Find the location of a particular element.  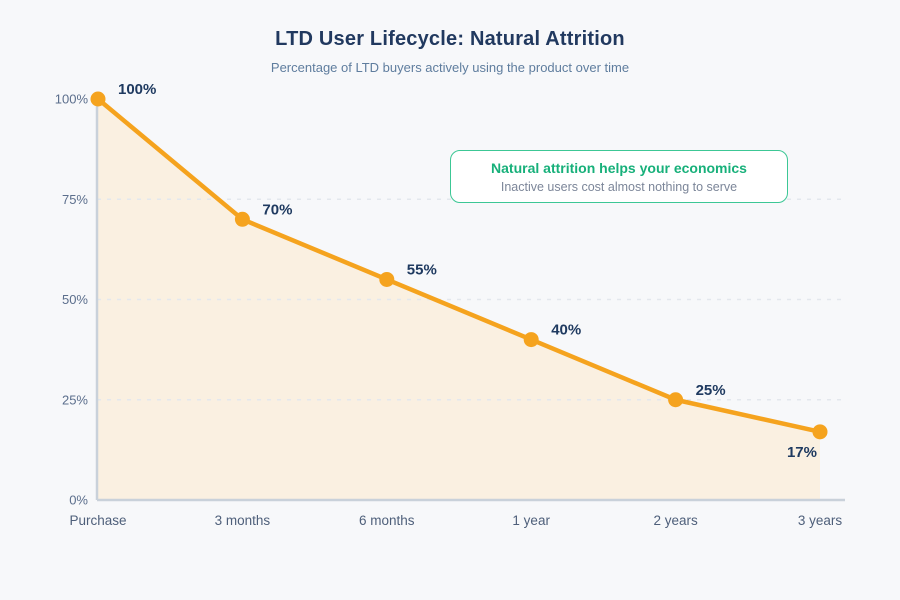

y-tick-0%: 0% is located at coordinates (78, 500).